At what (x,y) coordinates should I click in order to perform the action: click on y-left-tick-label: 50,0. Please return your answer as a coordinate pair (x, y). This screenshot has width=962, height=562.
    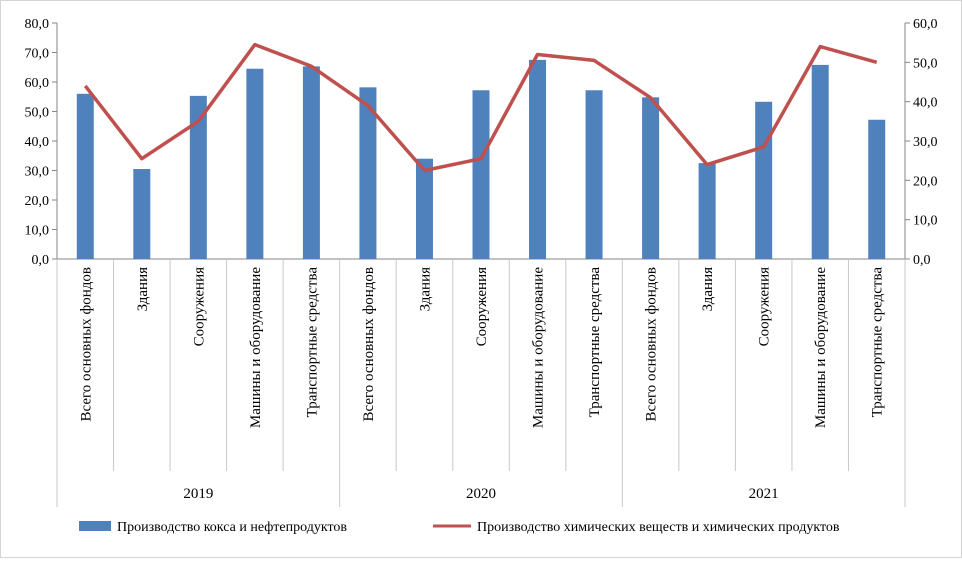
    Looking at the image, I should click on (37, 113).